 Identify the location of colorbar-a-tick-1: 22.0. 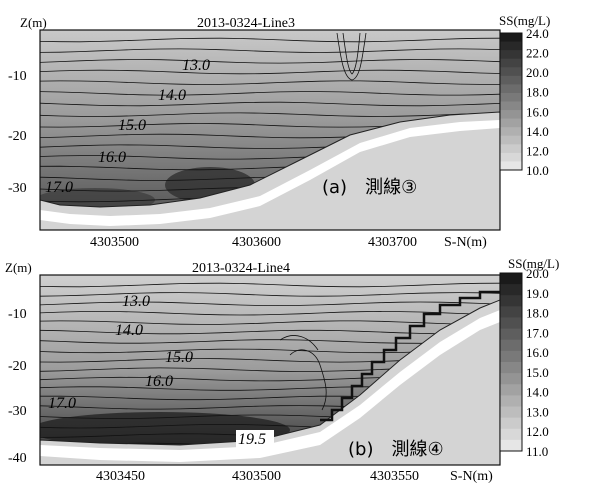
(537, 53).